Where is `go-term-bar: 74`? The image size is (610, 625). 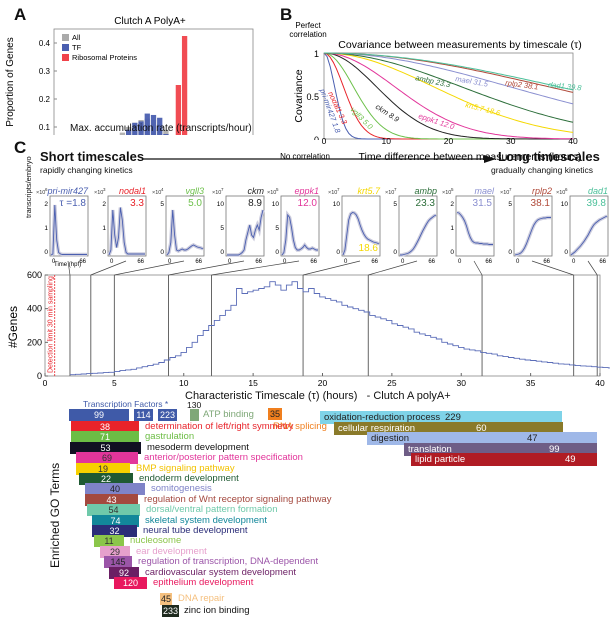 go-term-bar: 74 is located at coordinates (115, 520).